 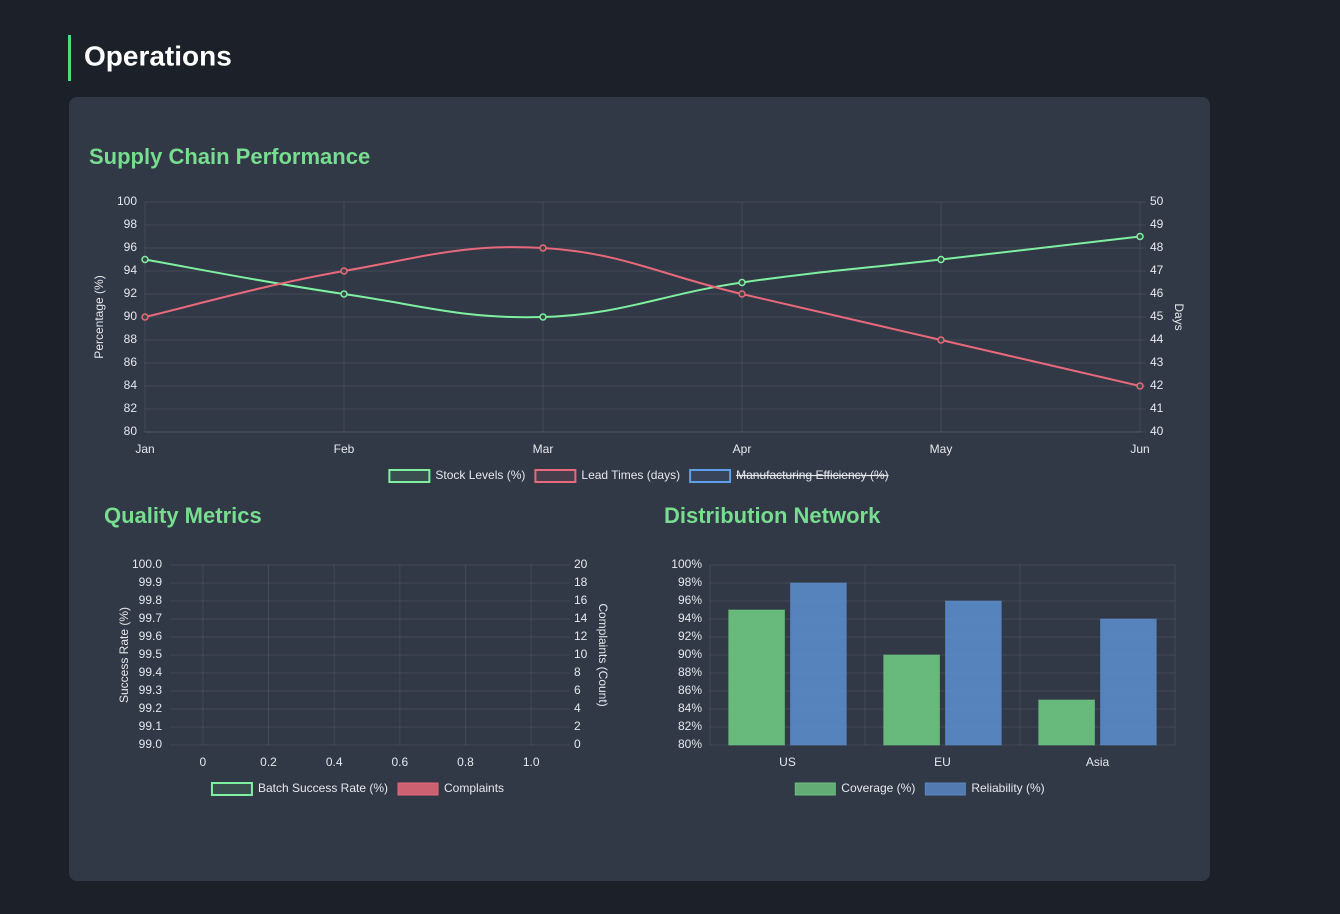 I want to click on legend-label: Coverage (%), so click(x=878, y=788).